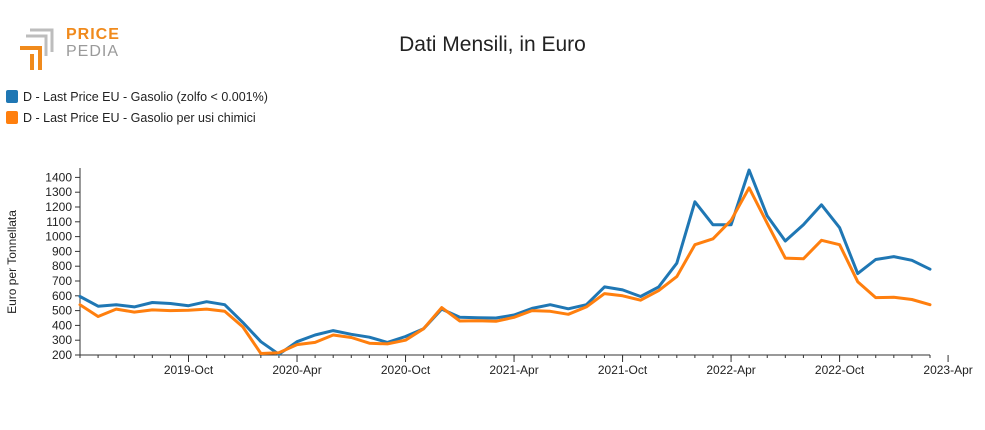 The image size is (985, 430). What do you see at coordinates (62, 325) in the screenshot?
I see `y-tick-label: 400` at bounding box center [62, 325].